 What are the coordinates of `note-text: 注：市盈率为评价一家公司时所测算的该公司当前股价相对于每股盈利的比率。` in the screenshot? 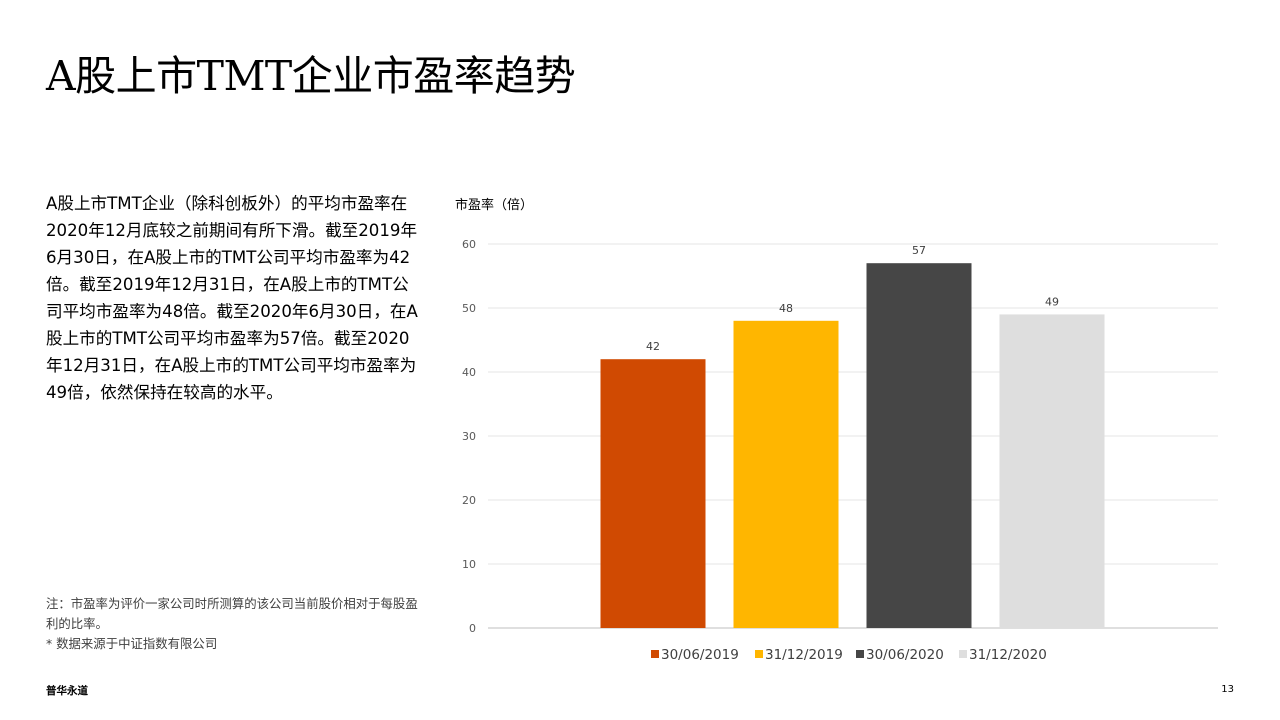 It's located at (232, 613).